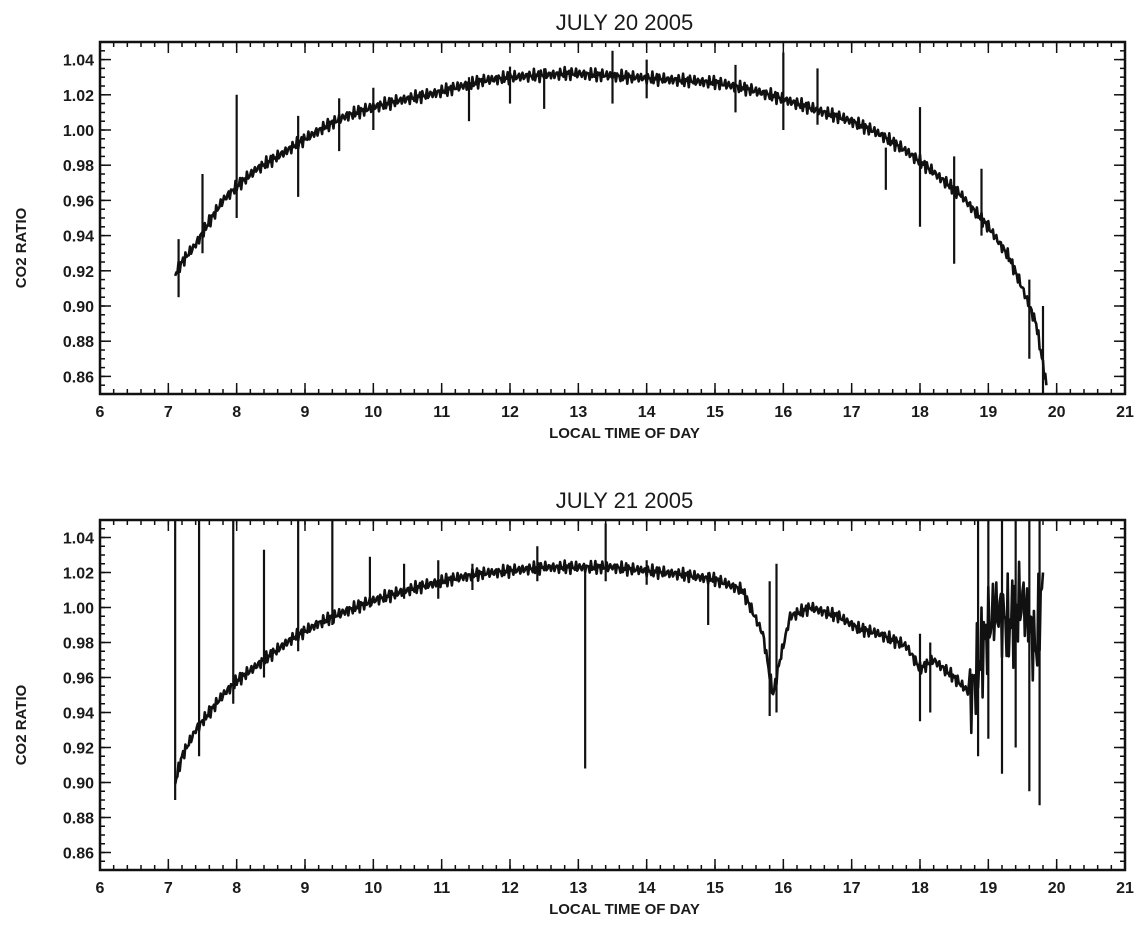 The height and width of the screenshot is (926, 1144). What do you see at coordinates (624, 22) in the screenshot?
I see `chart-title: JULY 20 2005` at bounding box center [624, 22].